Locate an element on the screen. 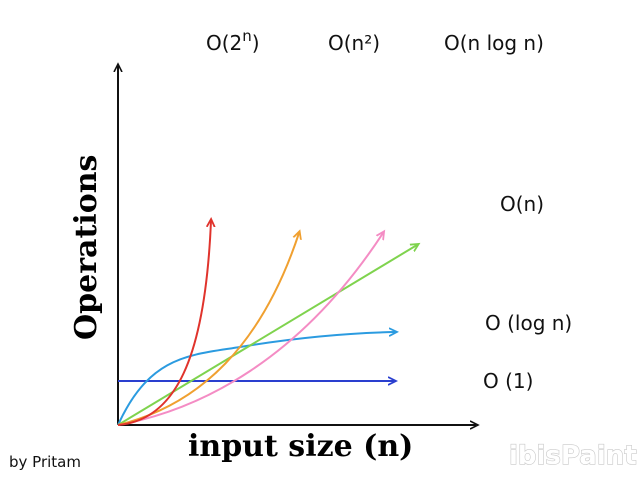 The image size is (640, 480). nlogn-label: O(n log n) is located at coordinates (494, 43).